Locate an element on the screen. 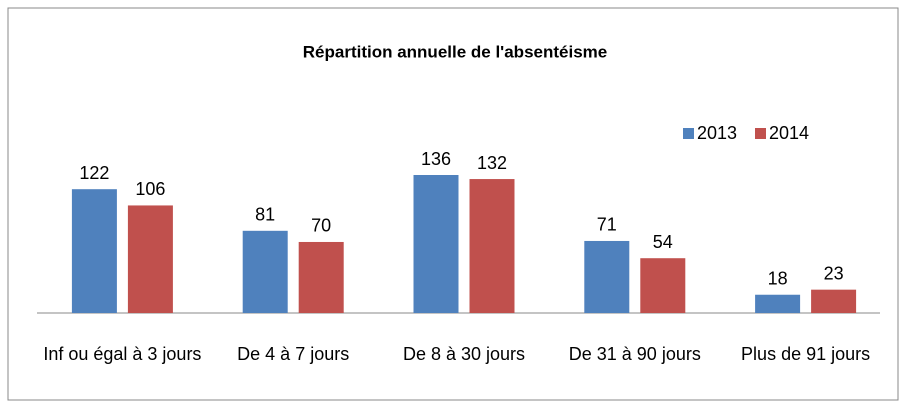  value-label: 106 is located at coordinates (150, 189).